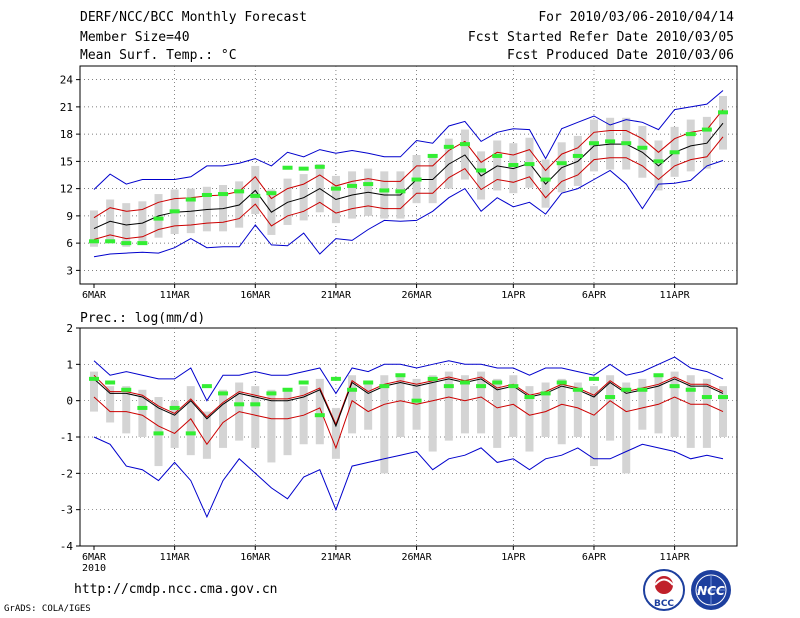  I want to click on member-size: Member Size=40, so click(135, 37).